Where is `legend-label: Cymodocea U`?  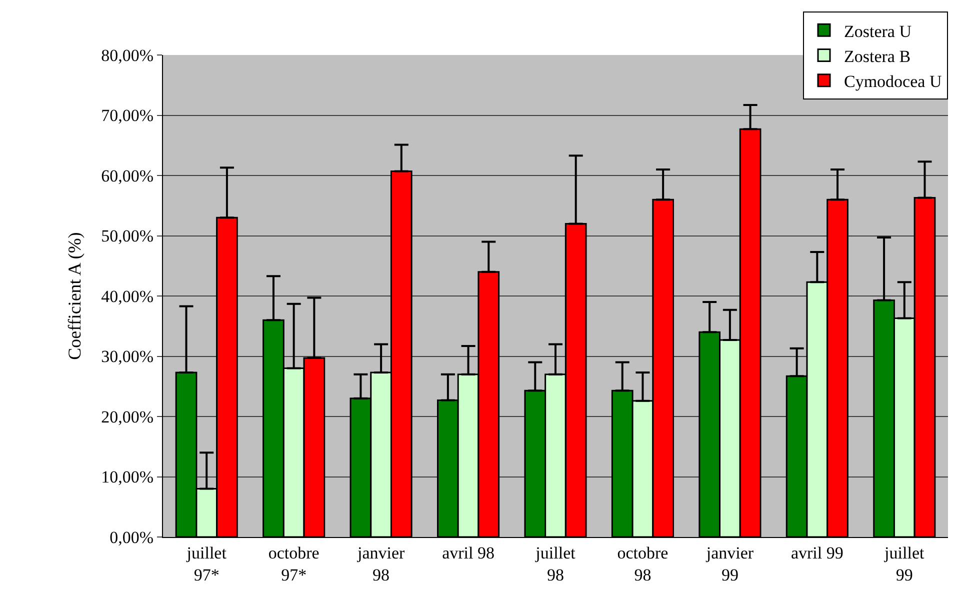
legend-label: Cymodocea U is located at coordinates (893, 81).